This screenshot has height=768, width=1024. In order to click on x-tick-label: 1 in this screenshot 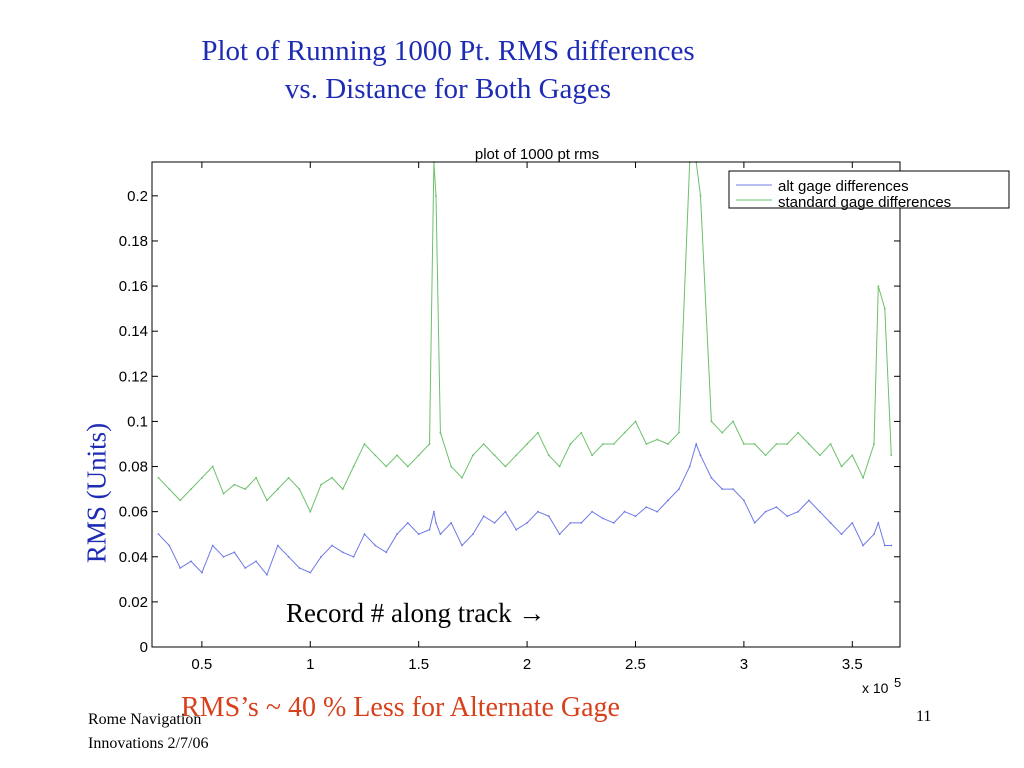, I will do `click(310, 664)`.